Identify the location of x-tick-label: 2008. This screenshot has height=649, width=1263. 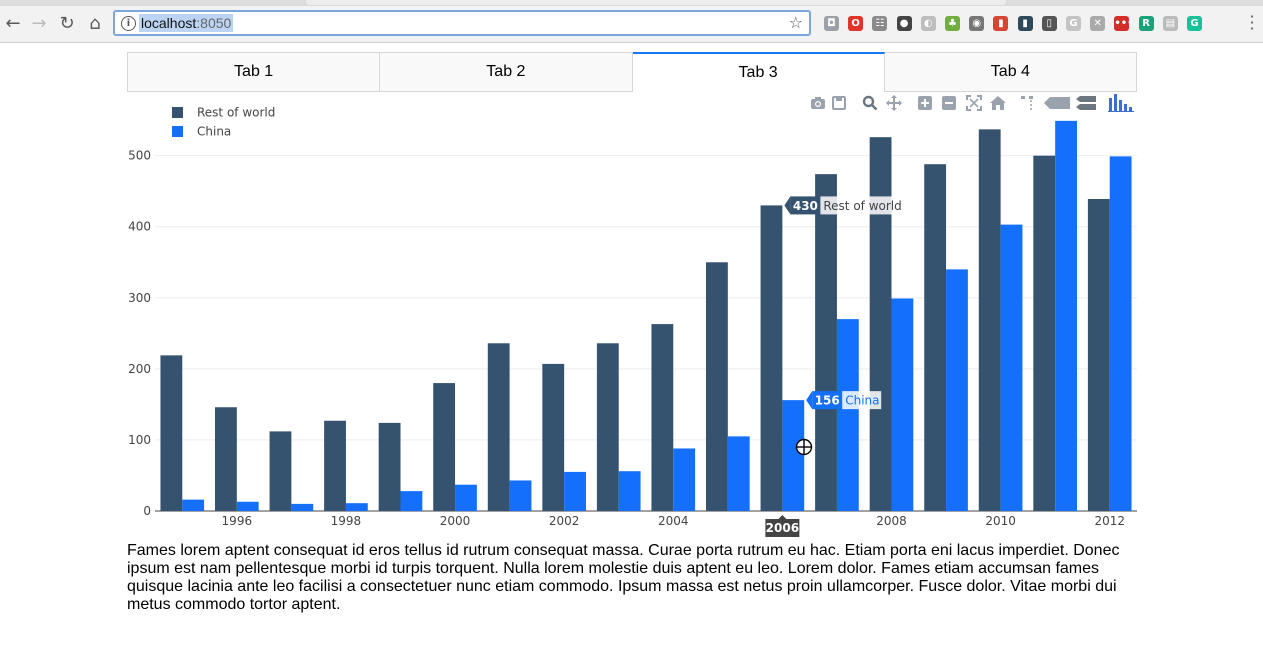
(891, 521).